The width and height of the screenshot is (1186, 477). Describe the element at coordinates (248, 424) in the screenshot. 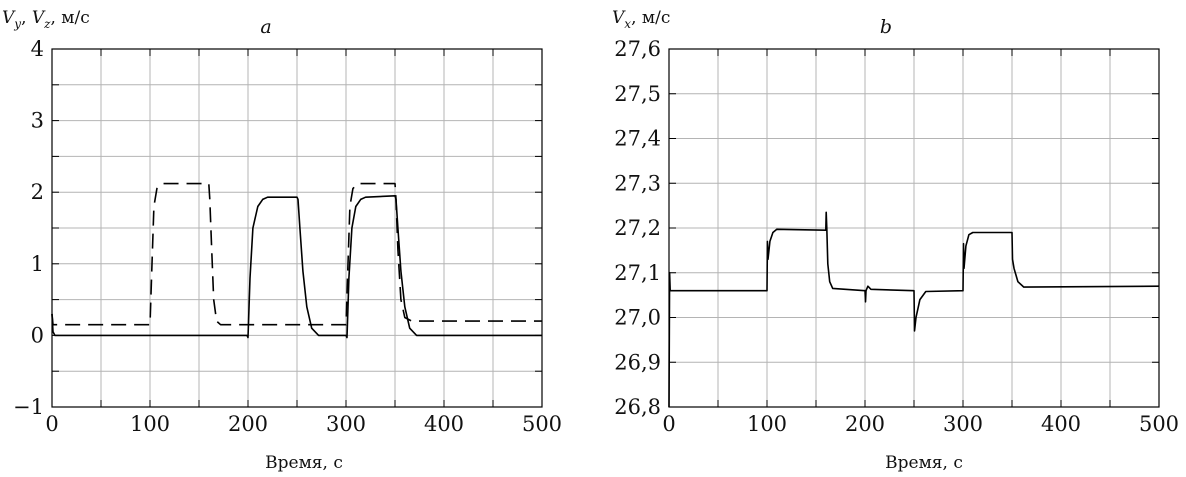

I see `panel-a-x-tick-label: 200` at that location.